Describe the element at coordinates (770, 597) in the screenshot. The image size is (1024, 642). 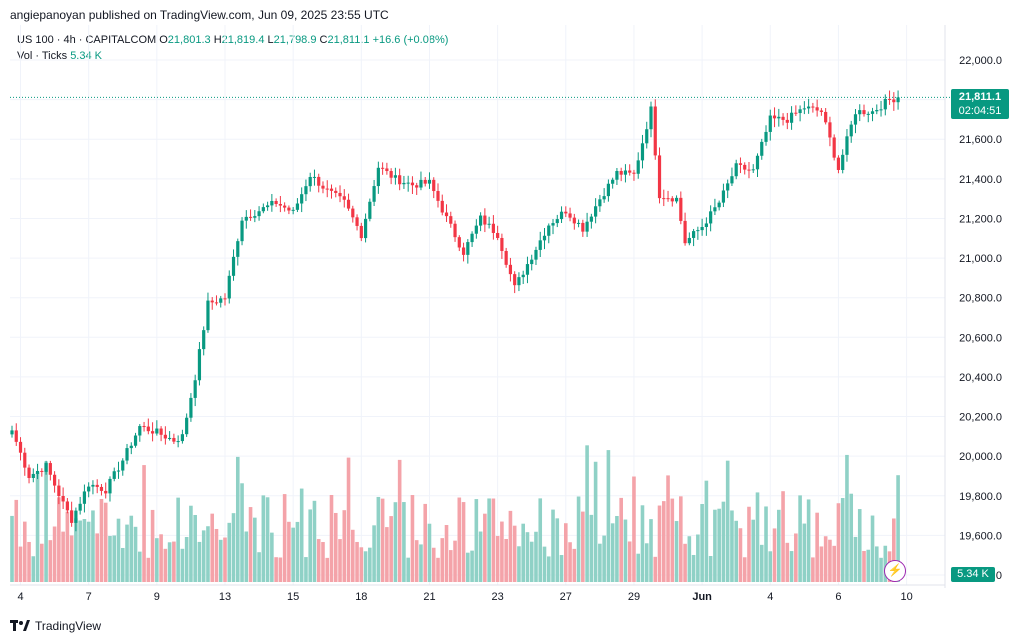
I see `x-tick-label: 4` at that location.